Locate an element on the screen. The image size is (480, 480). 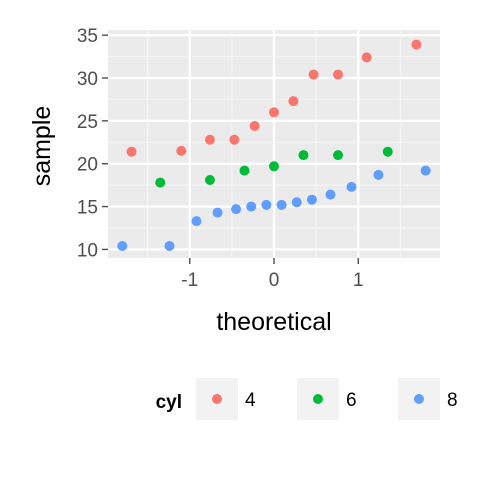
x-axis-title: theoretical is located at coordinates (273, 322).